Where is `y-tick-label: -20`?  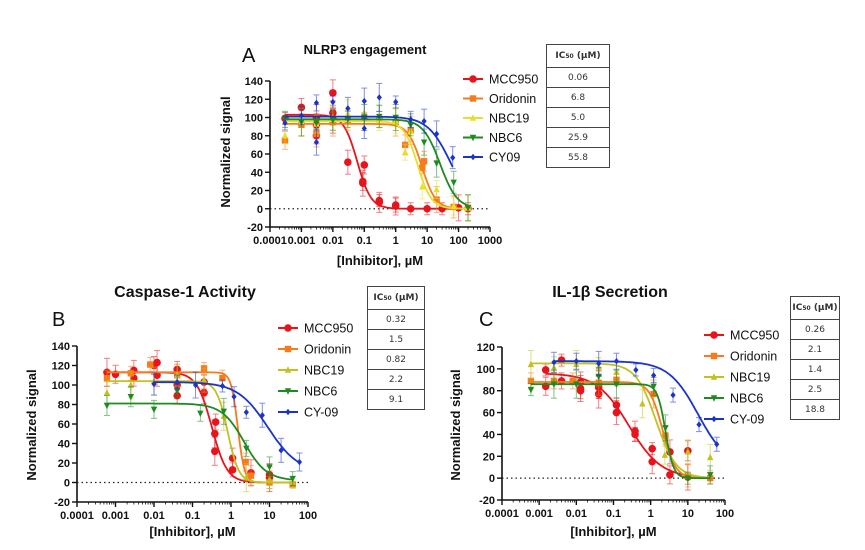 y-tick-label: -20 is located at coordinates (255, 228).